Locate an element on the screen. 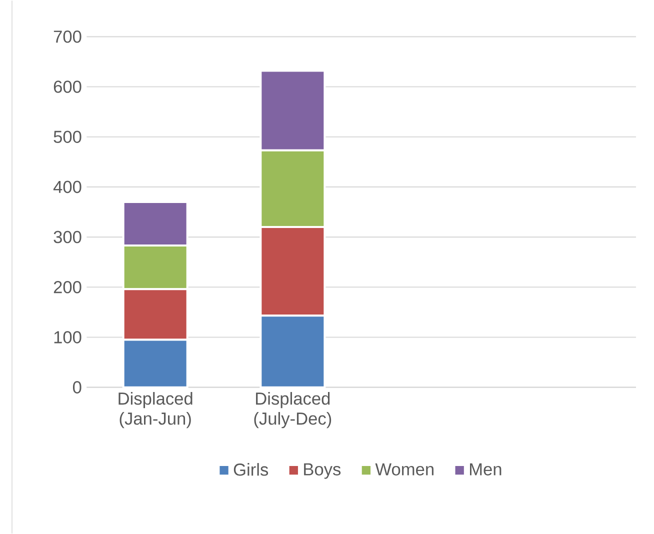 The image size is (654, 534). y-tick-label: 700 is located at coordinates (68, 36).